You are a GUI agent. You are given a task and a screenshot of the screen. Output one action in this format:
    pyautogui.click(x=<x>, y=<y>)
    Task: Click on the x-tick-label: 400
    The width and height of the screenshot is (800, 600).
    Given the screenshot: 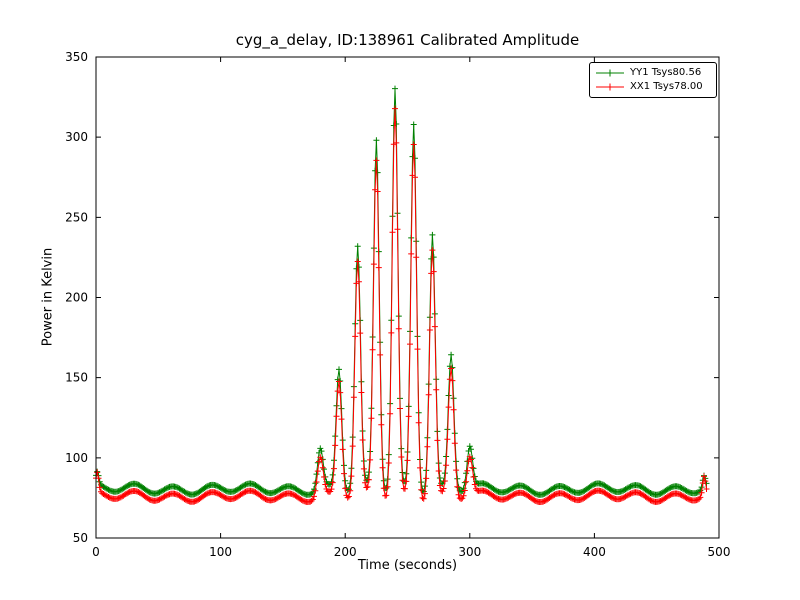 What is the action you would take?
    pyautogui.click(x=594, y=552)
    